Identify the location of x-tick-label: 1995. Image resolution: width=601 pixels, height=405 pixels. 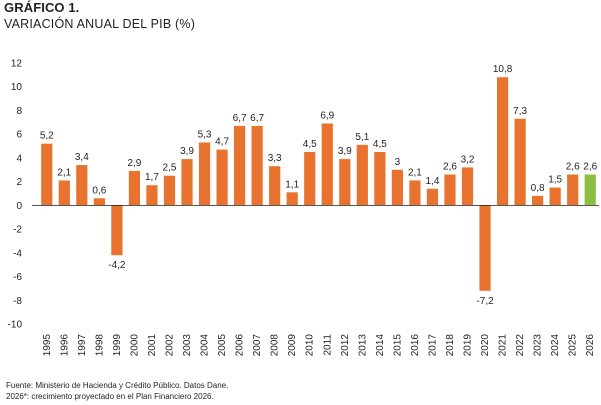
(47, 345).